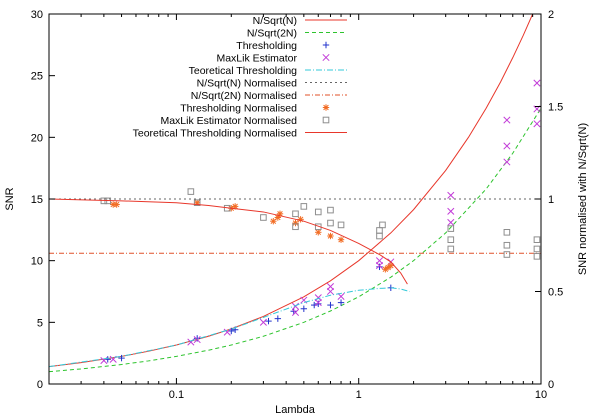  I want to click on y2-tick-label: 1, so click(551, 200).